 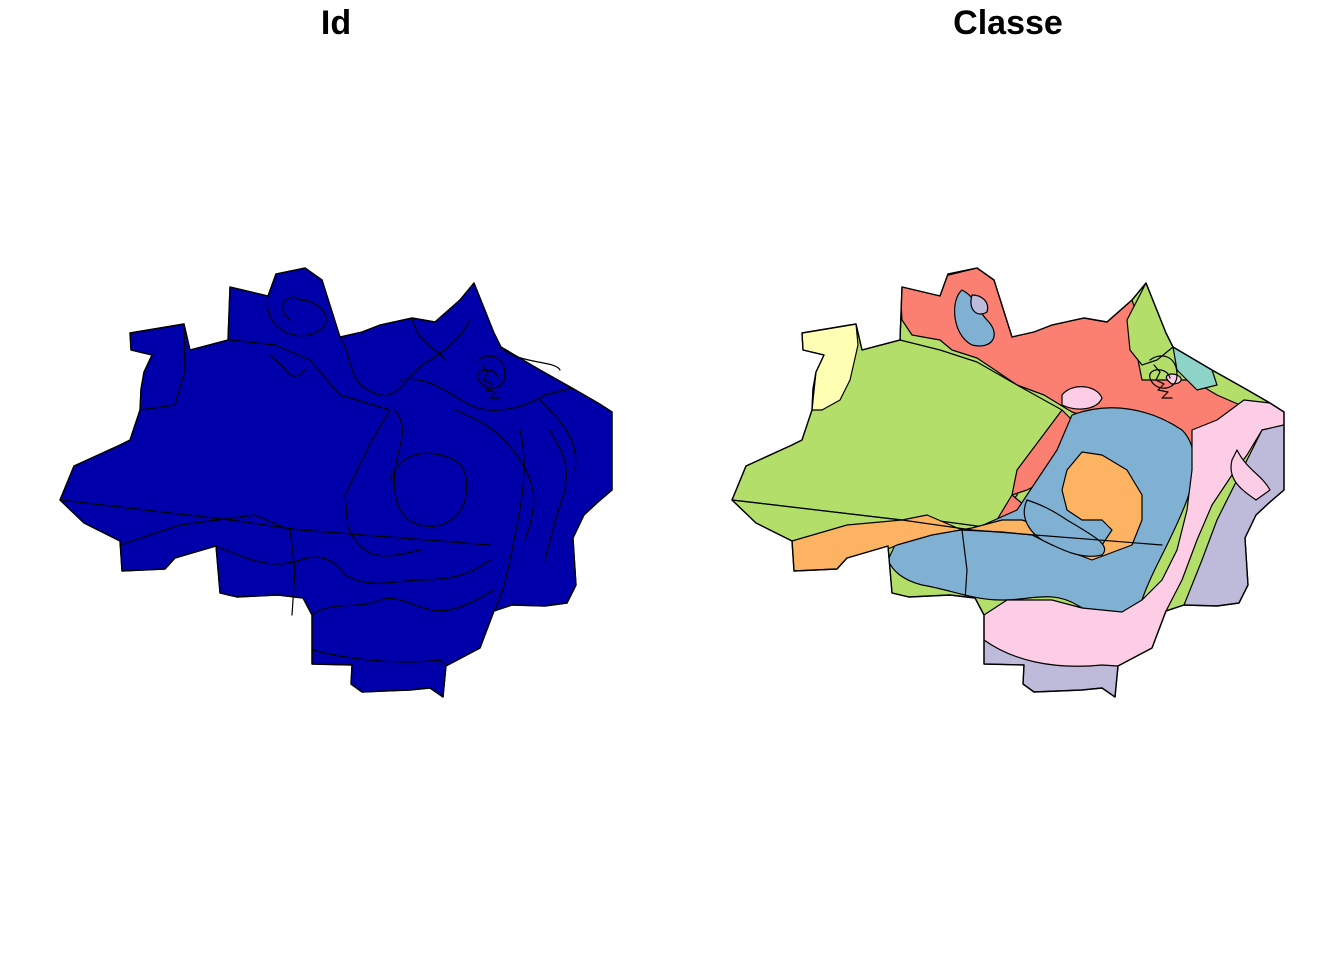 I want to click on zone-boundaries, so click(x=318, y=481).